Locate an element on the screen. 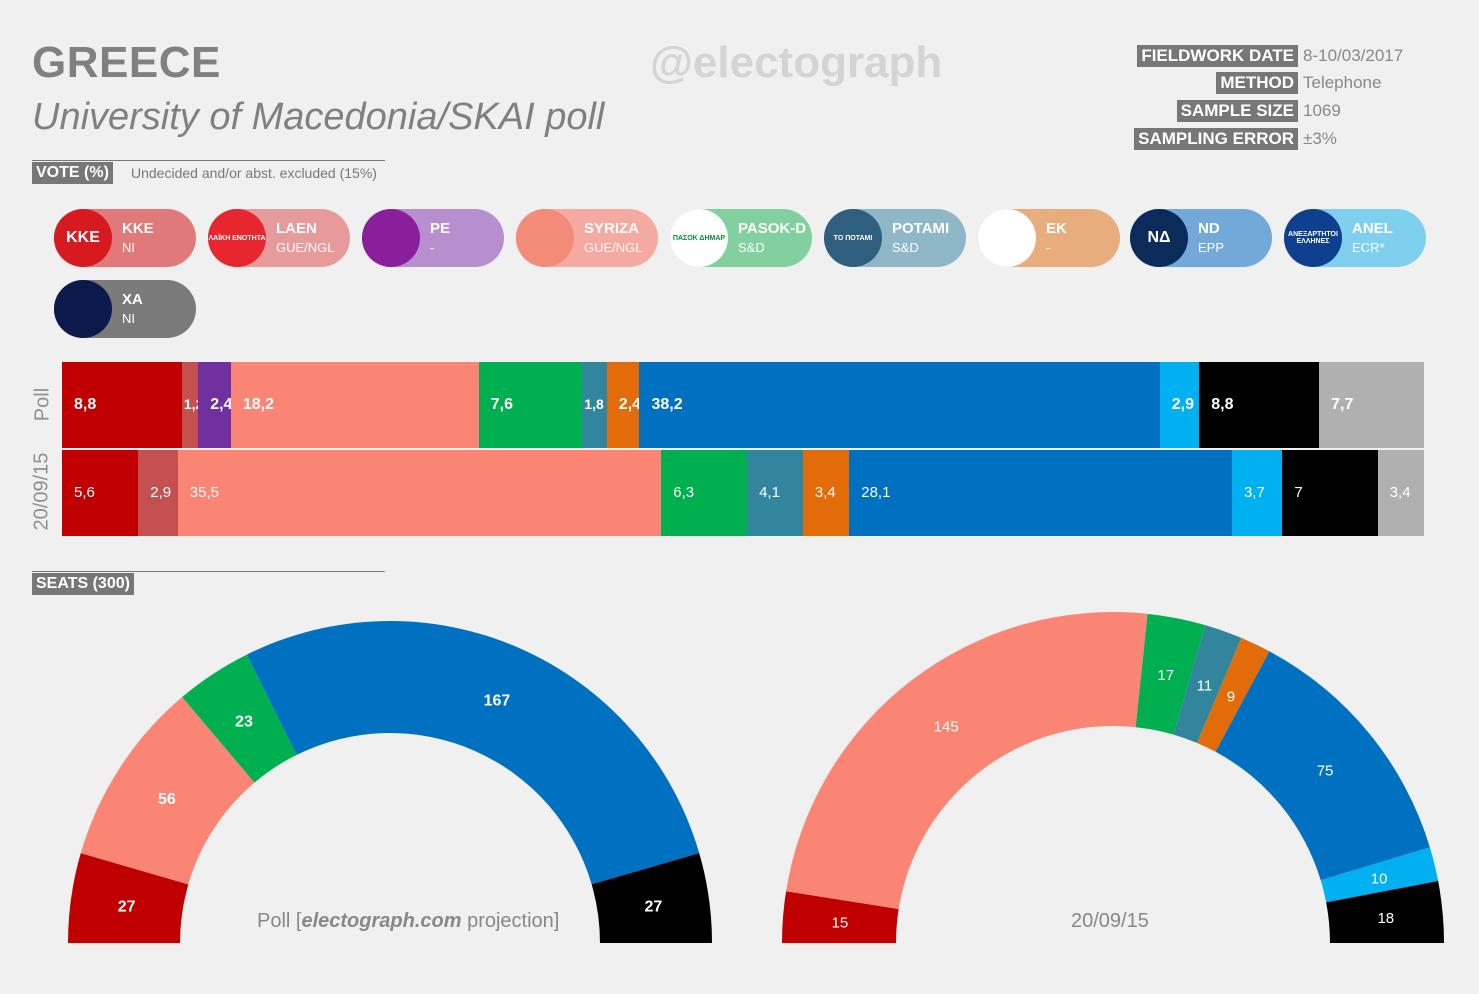 The image size is (1479, 994). seat-count-label: 10 is located at coordinates (1379, 879).